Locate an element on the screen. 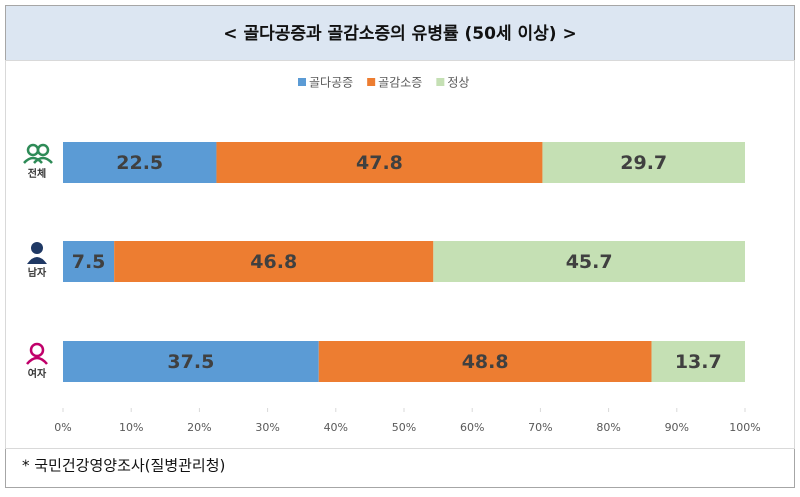 The height and width of the screenshot is (497, 800). category-label: 남자 is located at coordinates (37, 272).